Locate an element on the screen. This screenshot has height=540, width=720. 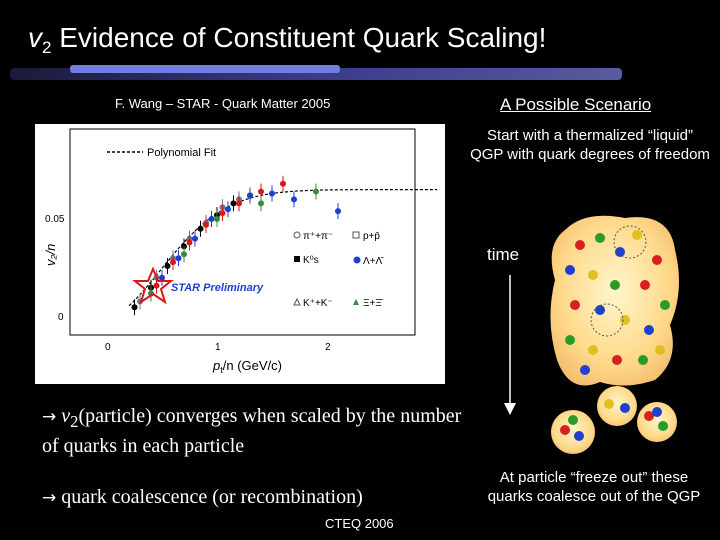
x-axis-label: pt/n (GeV/c) is located at coordinates (247, 366).